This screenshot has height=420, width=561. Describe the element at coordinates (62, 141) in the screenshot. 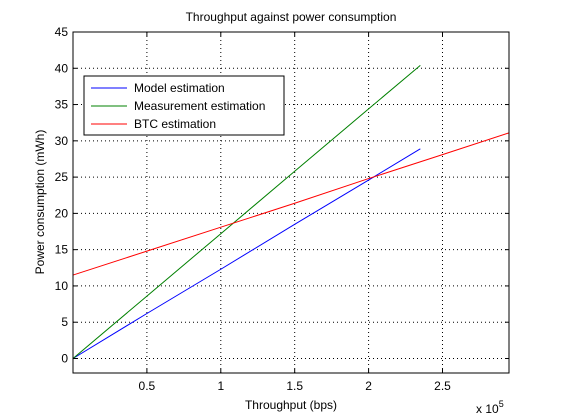

I see `y-tick-label: 30` at that location.